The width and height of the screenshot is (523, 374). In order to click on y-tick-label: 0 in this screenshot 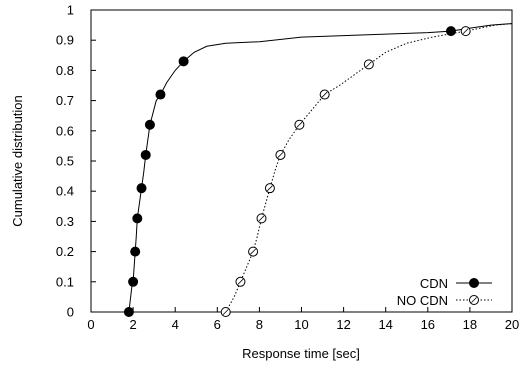, I will do `click(70, 312)`.